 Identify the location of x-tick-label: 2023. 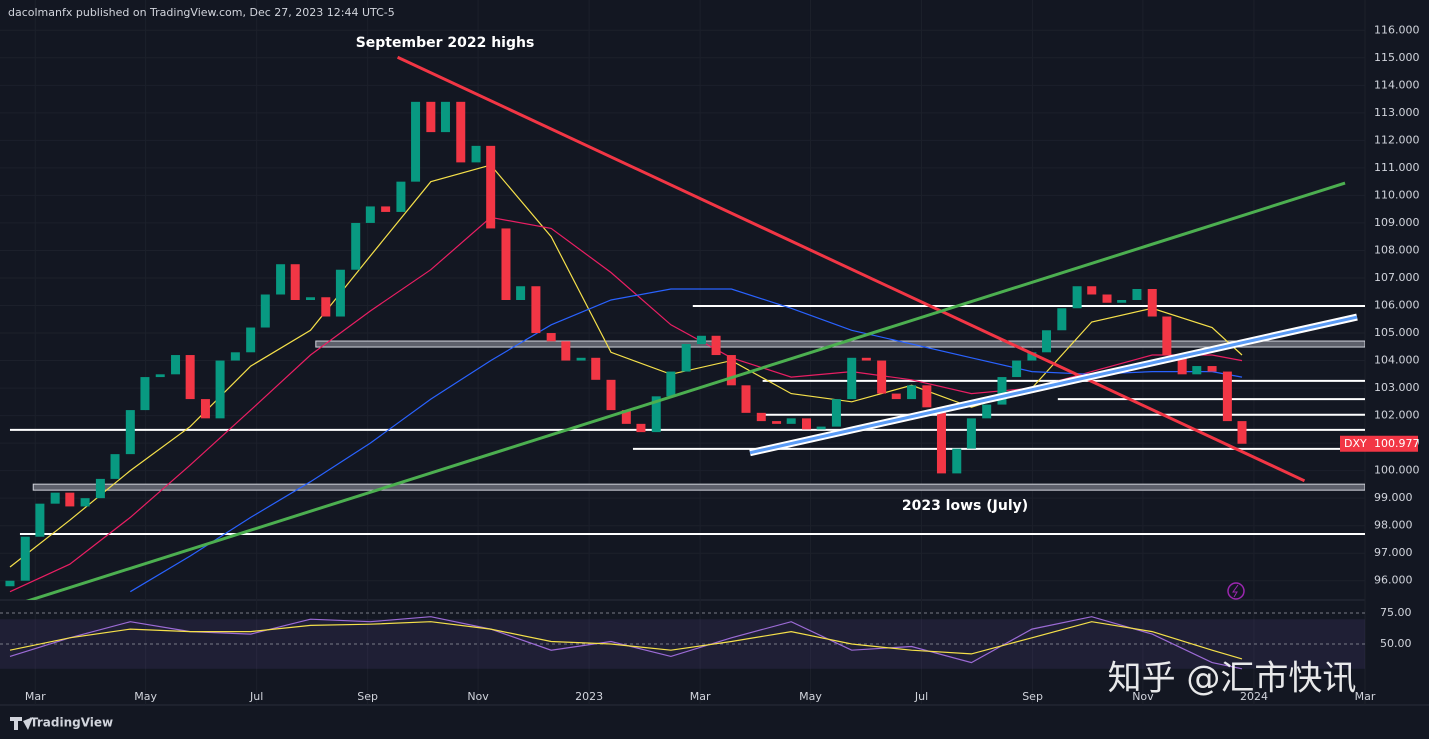
(589, 696).